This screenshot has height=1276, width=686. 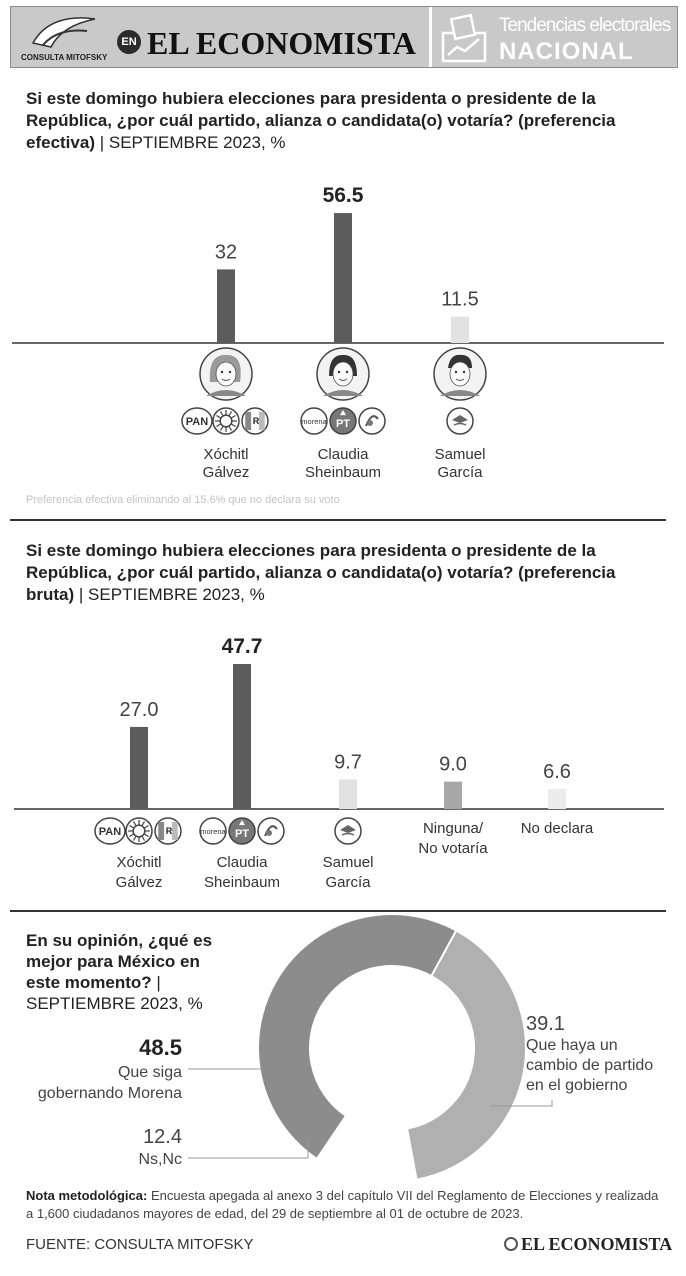 What do you see at coordinates (453, 765) in the screenshot?
I see `chart2-value-label: 9.0` at bounding box center [453, 765].